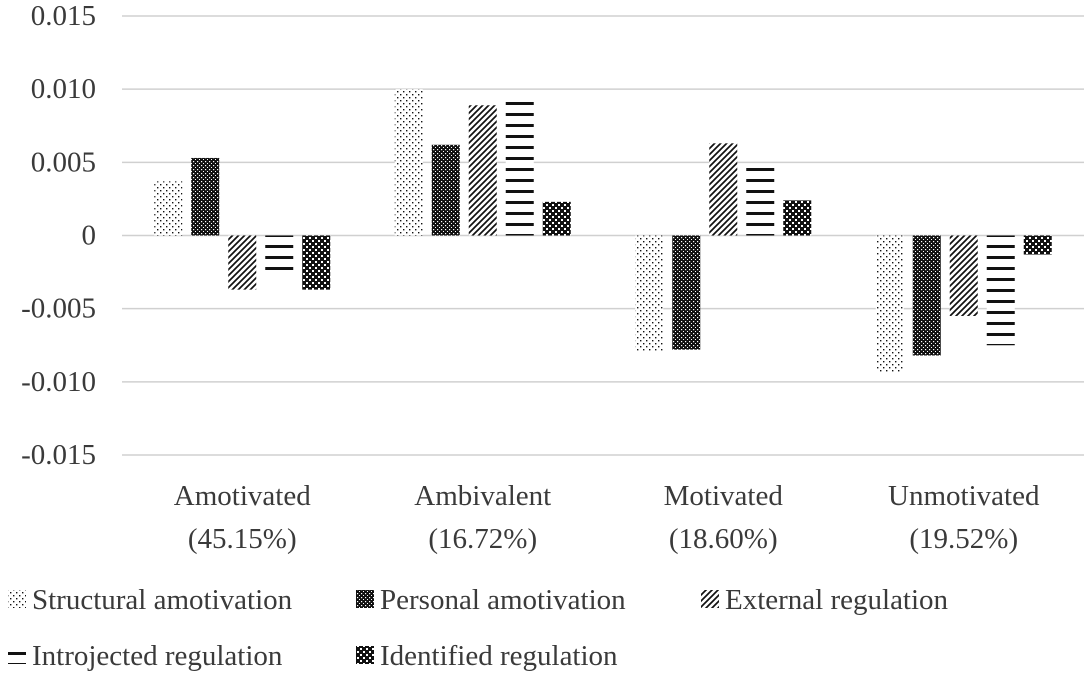 The image size is (1084, 676). I want to click on legend-label: Introjected regulation, so click(157, 656).